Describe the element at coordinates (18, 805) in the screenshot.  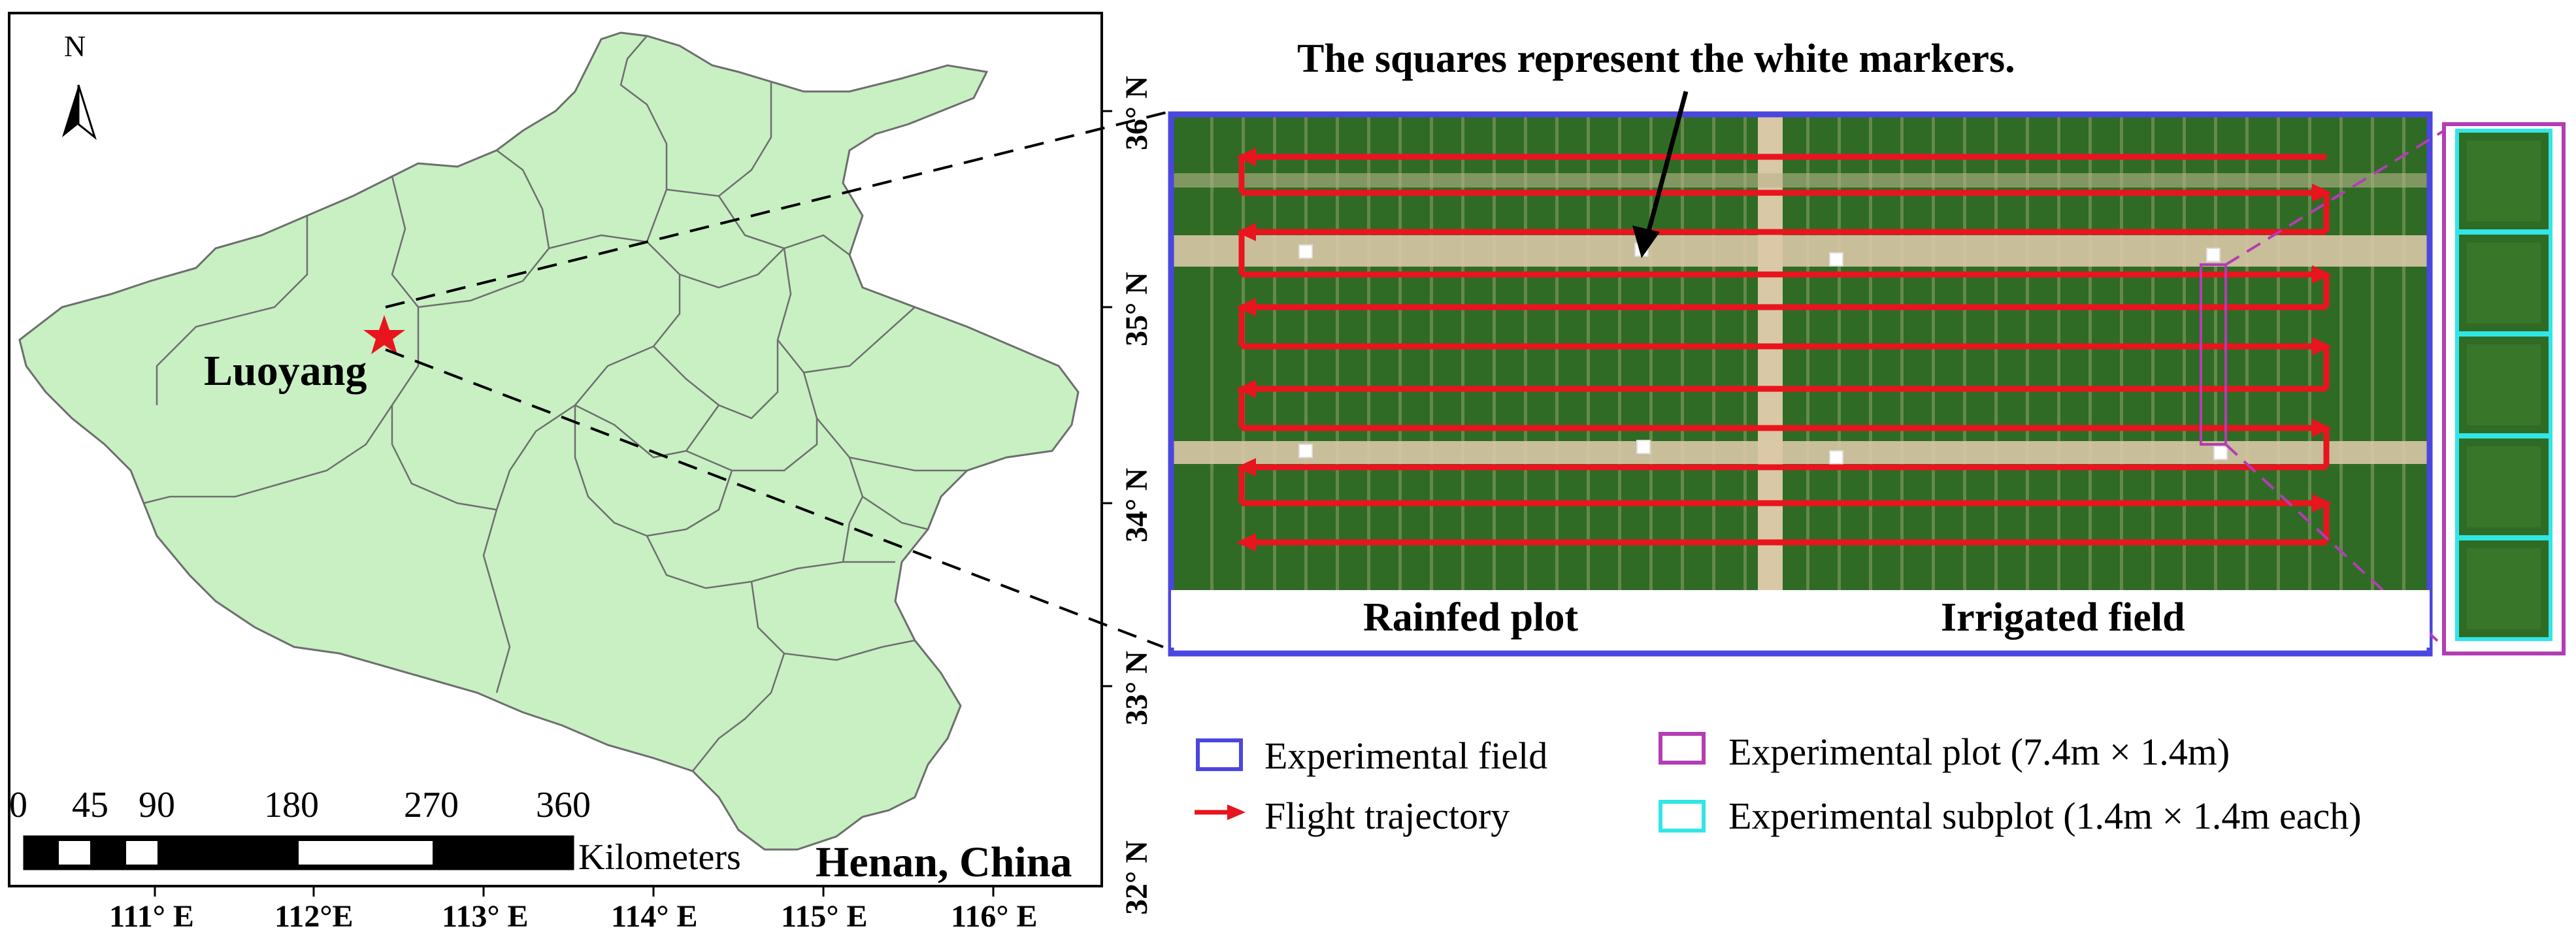
I see `scale-number-0: 0` at that location.